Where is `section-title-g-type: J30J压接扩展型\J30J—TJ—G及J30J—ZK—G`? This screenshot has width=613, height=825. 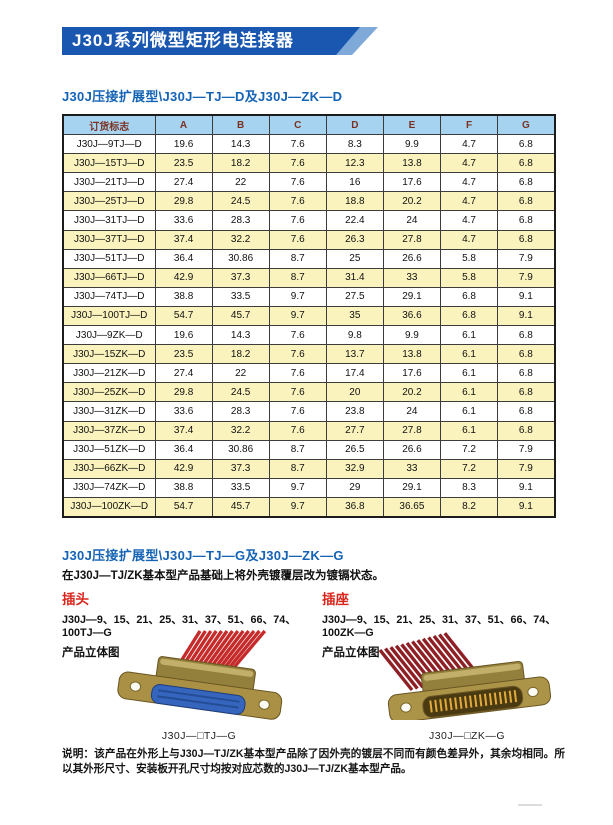 section-title-g-type: J30J压接扩展型\J30J—TJ—G及J30J—ZK—G is located at coordinates (203, 555).